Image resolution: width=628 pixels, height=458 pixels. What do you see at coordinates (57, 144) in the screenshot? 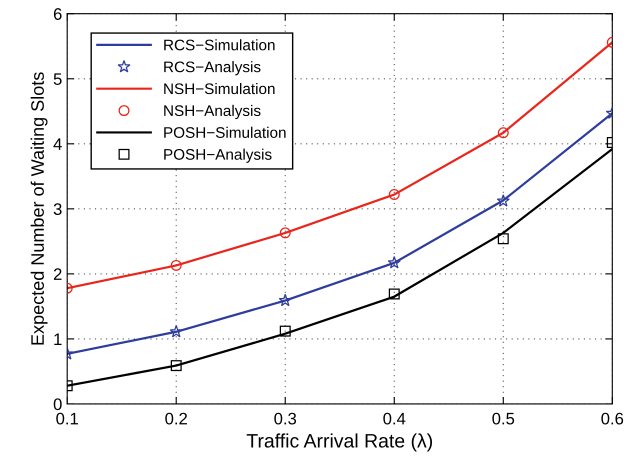
I see `y-tick-label: 4` at bounding box center [57, 144].